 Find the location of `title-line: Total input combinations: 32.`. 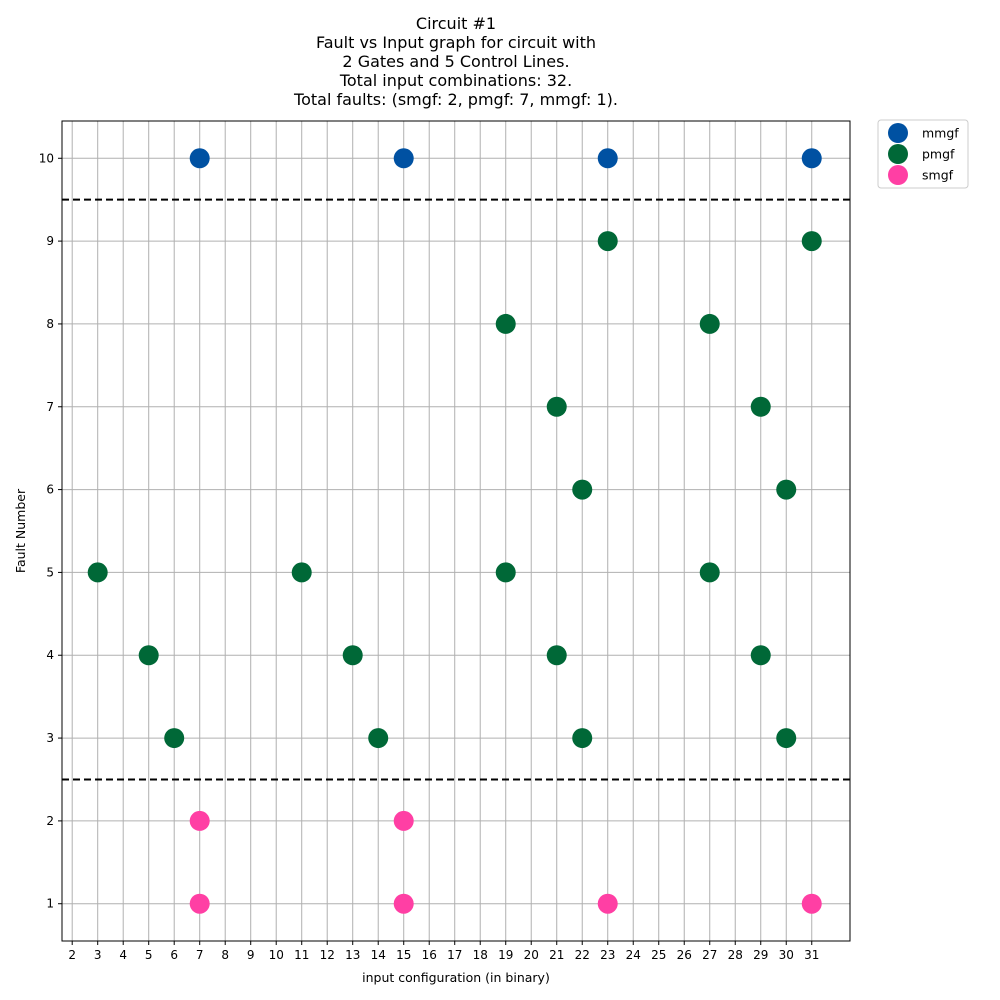

title-line: Total input combinations: 32. is located at coordinates (455, 80).